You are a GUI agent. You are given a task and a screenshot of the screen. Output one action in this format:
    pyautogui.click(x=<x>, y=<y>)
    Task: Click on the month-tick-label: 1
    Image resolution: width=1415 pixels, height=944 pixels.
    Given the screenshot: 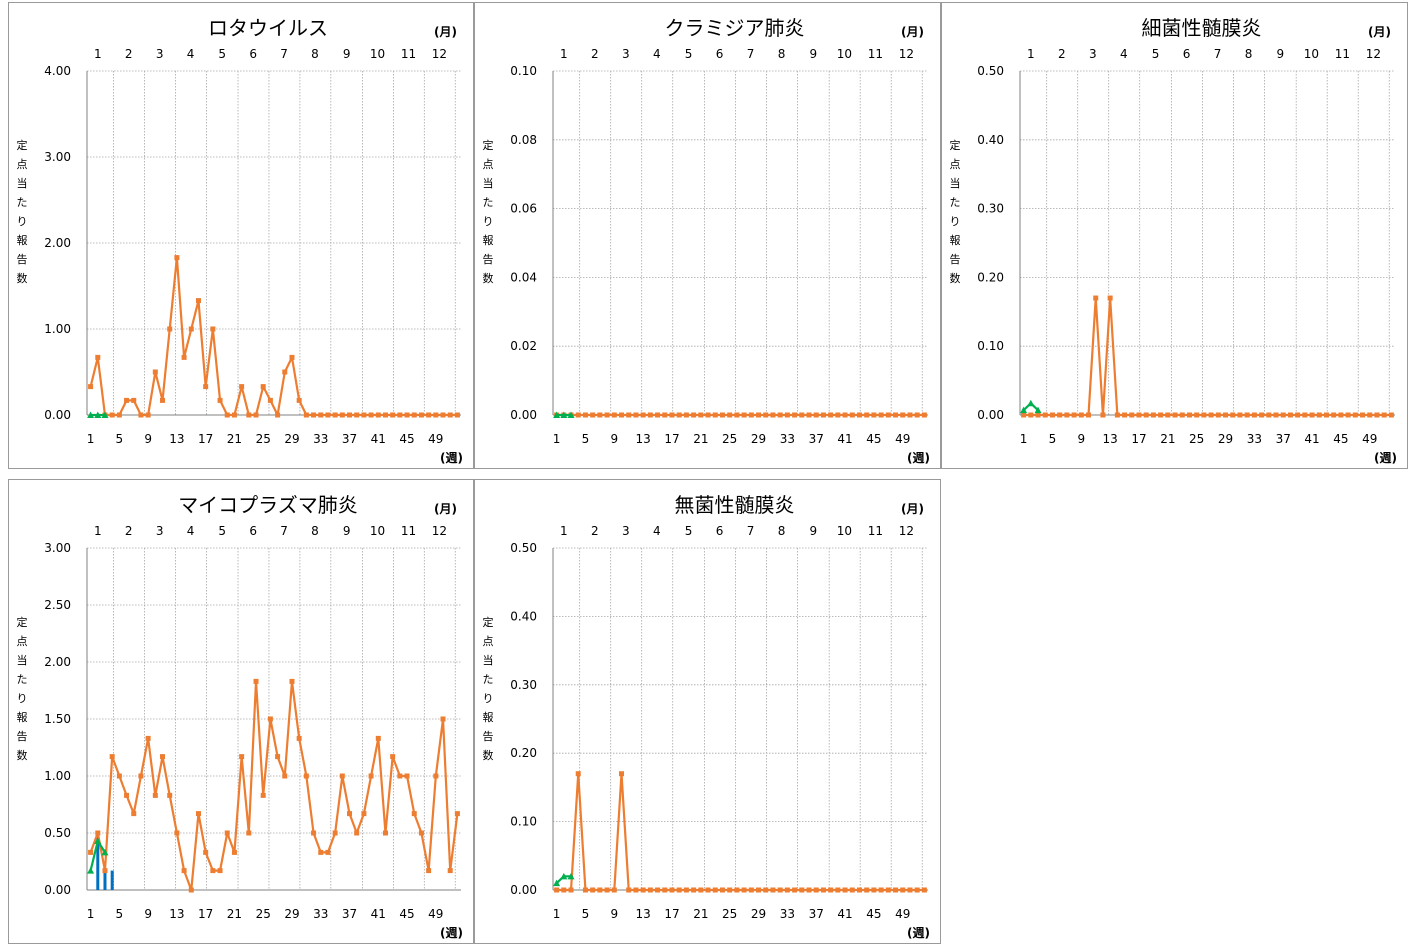 What is the action you would take?
    pyautogui.click(x=98, y=54)
    